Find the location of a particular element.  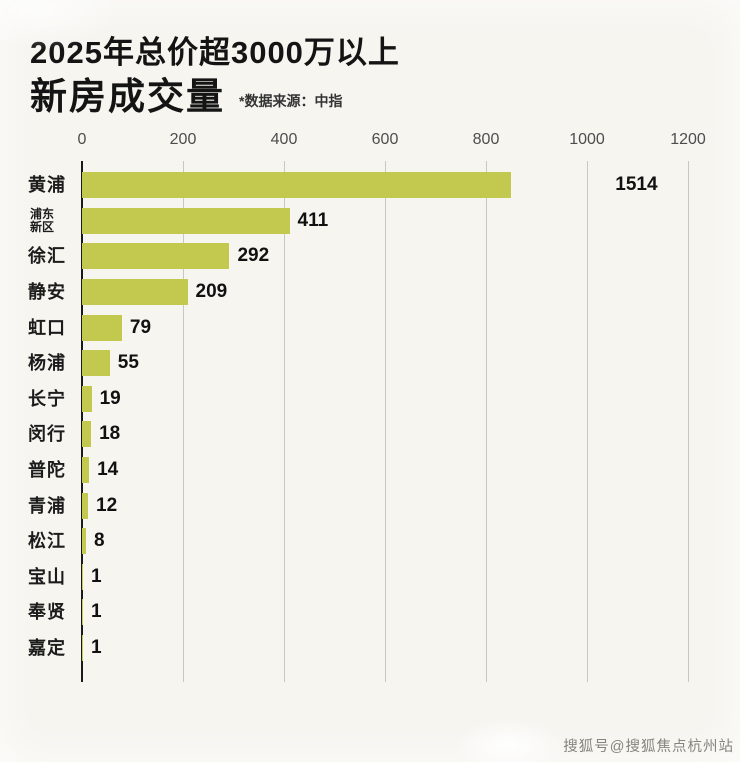

bar-row: 普陀 14 is located at coordinates (358, 470).